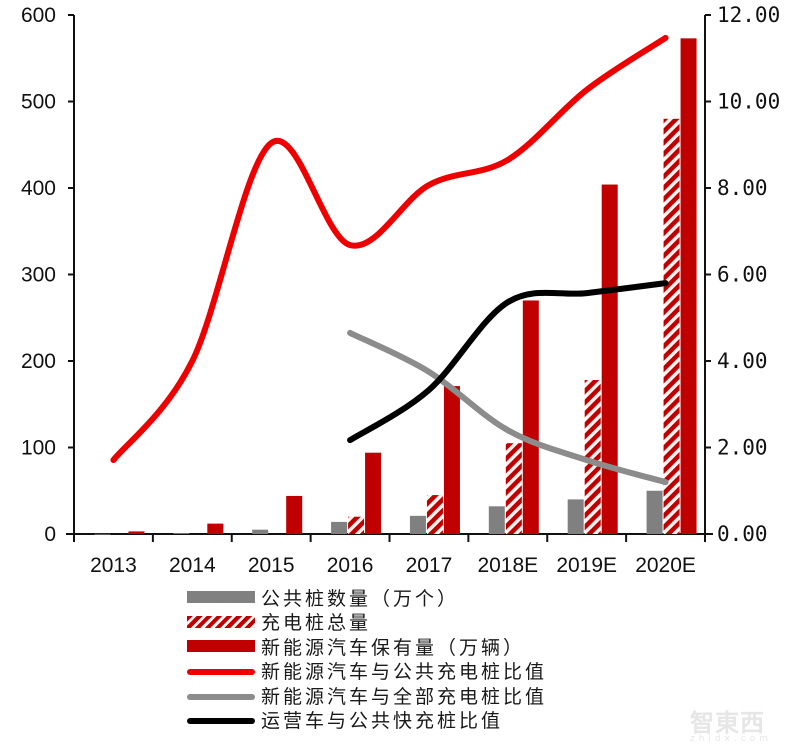 This screenshot has height=755, width=800. I want to click on ratio-fast-line, so click(508, 362).